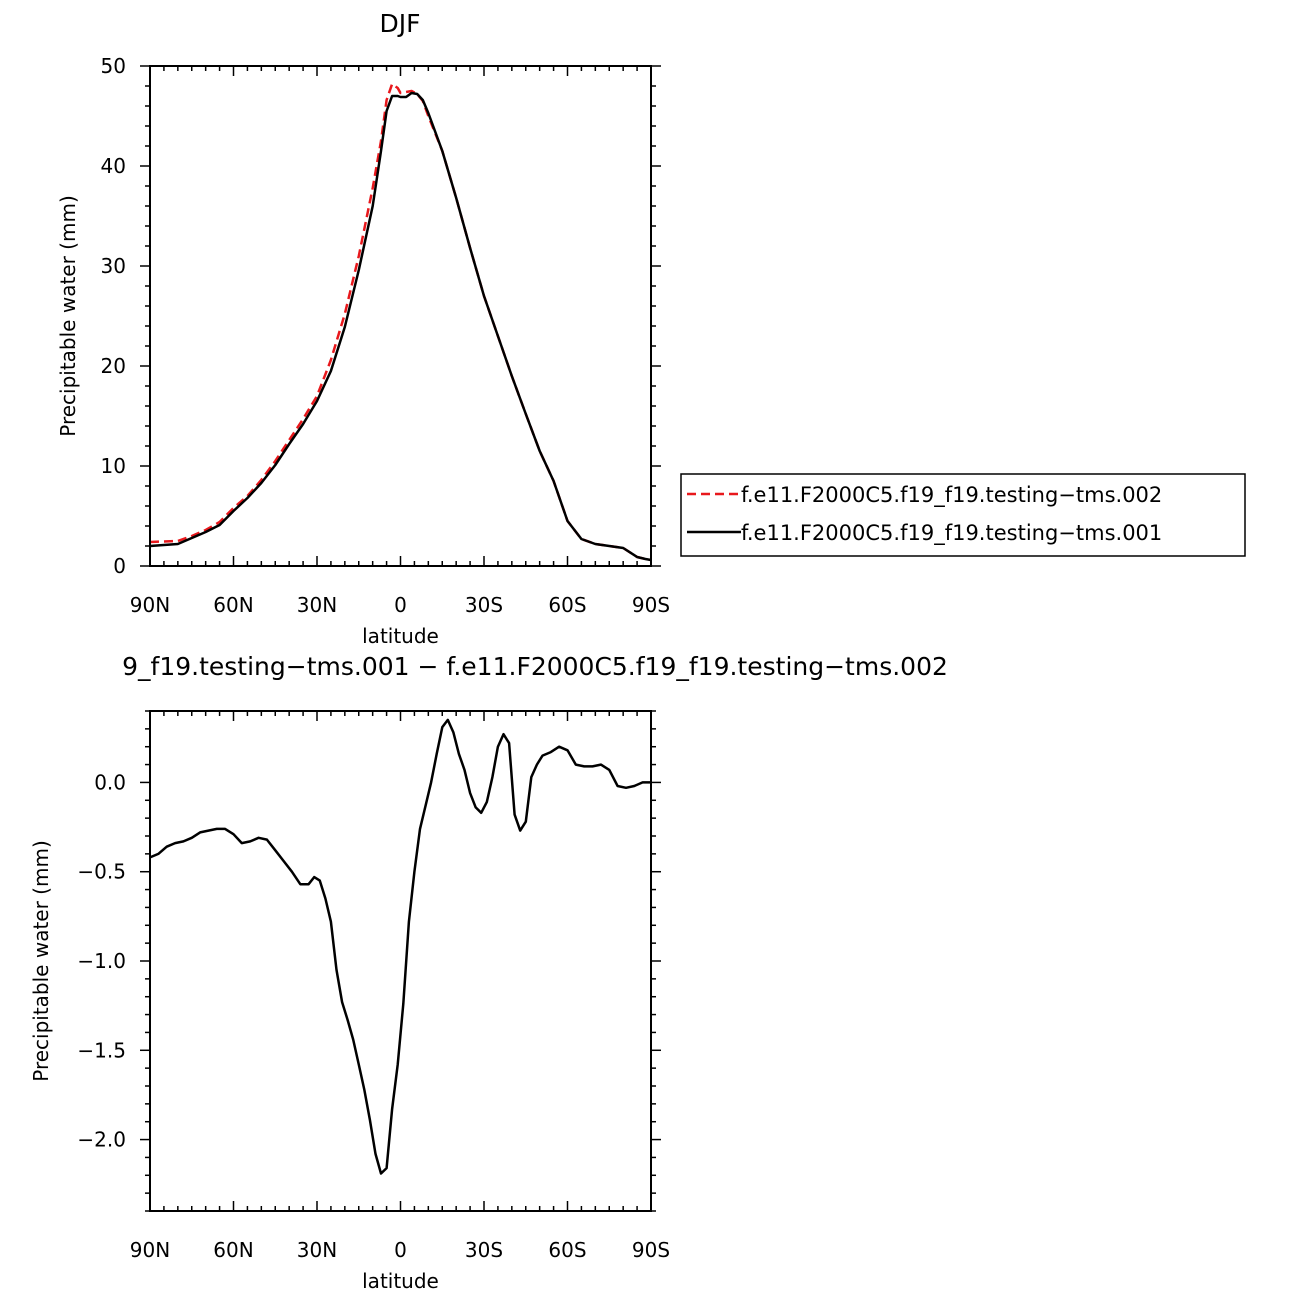  Describe the element at coordinates (101, 1140) in the screenshot. I see `y-tick-label: −2.0` at that location.